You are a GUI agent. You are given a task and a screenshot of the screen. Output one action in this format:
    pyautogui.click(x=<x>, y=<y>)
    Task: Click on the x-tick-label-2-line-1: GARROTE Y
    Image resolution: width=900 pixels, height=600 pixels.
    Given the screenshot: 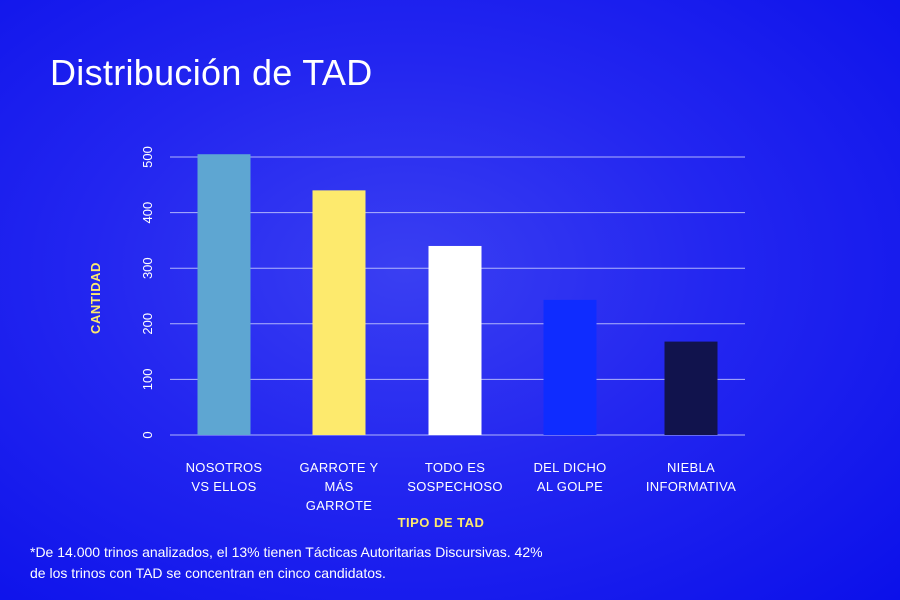 What is the action you would take?
    pyautogui.click(x=338, y=467)
    